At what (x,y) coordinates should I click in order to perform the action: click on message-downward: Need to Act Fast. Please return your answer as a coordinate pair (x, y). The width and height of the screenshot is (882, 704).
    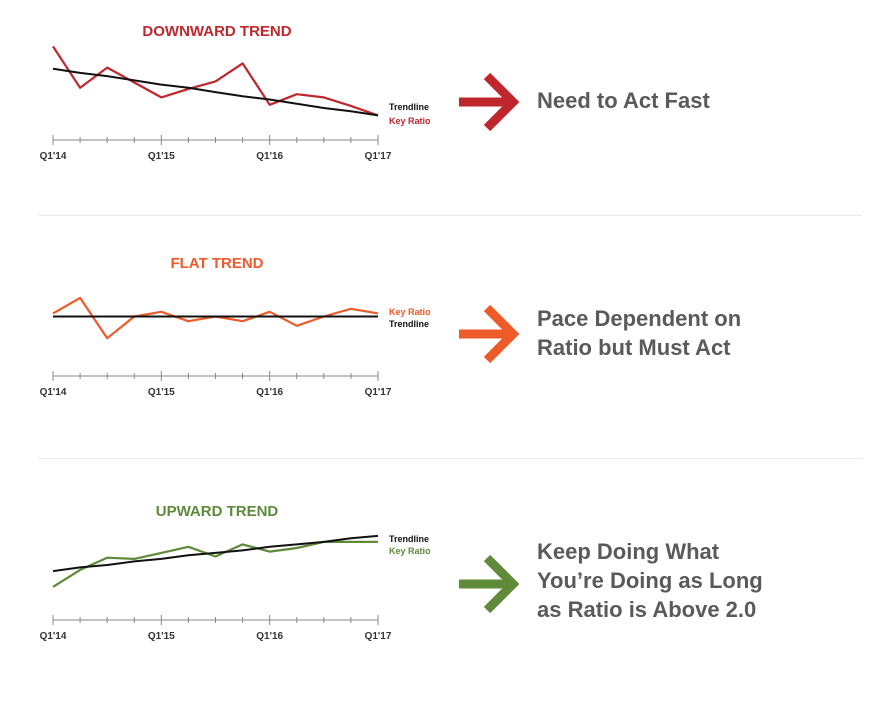
    Looking at the image, I should click on (623, 100).